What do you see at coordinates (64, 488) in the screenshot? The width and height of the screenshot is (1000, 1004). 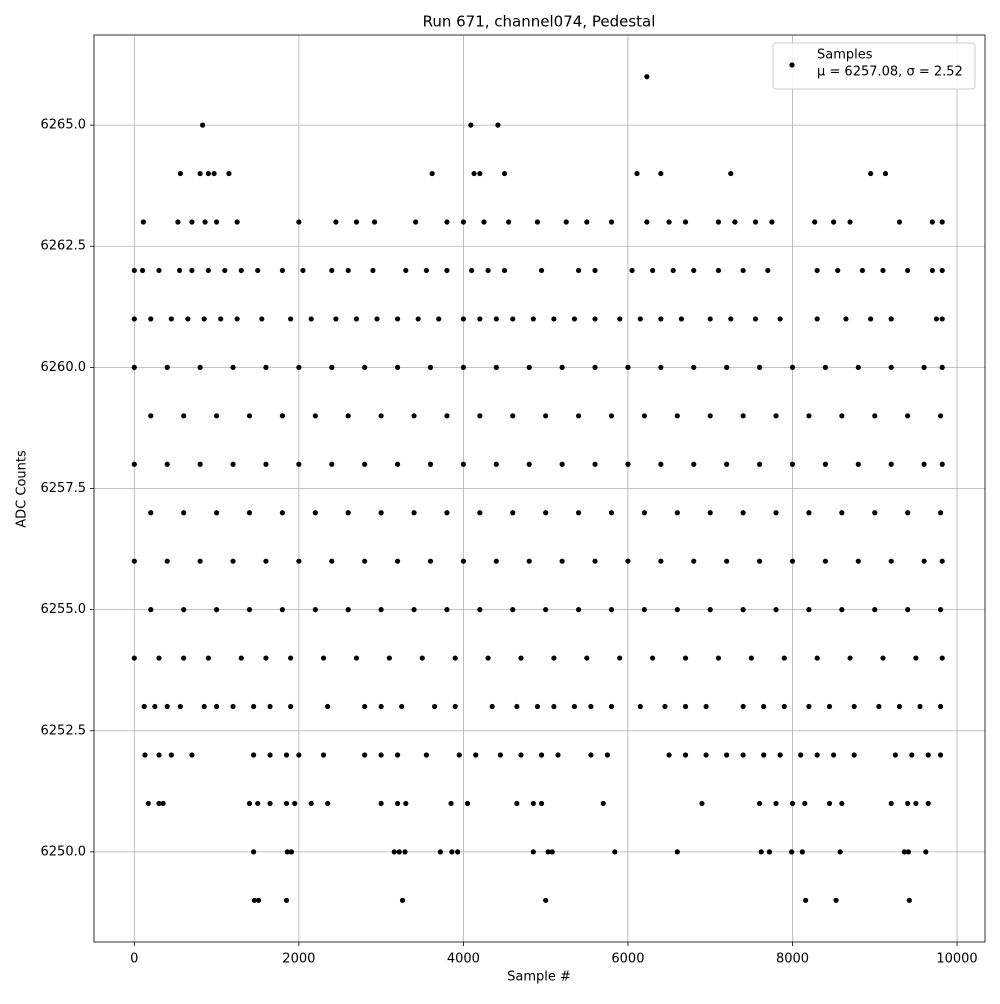 I see `y-tick-label: 6257.5` at bounding box center [64, 488].